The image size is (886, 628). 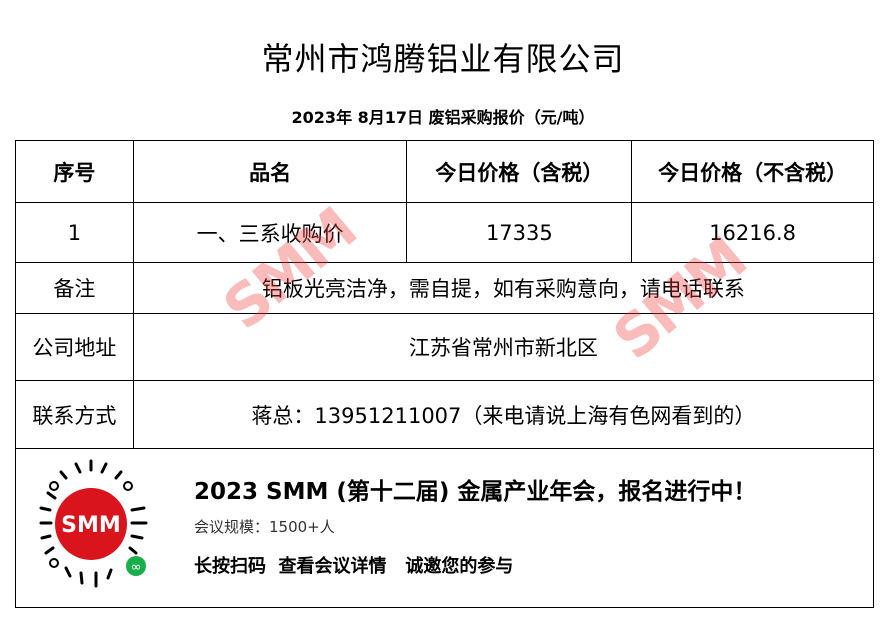 What do you see at coordinates (475, 492) in the screenshot?
I see `banner-headline: 2023 SMM (第十二届) 金属产业年会，报名进行中！` at bounding box center [475, 492].